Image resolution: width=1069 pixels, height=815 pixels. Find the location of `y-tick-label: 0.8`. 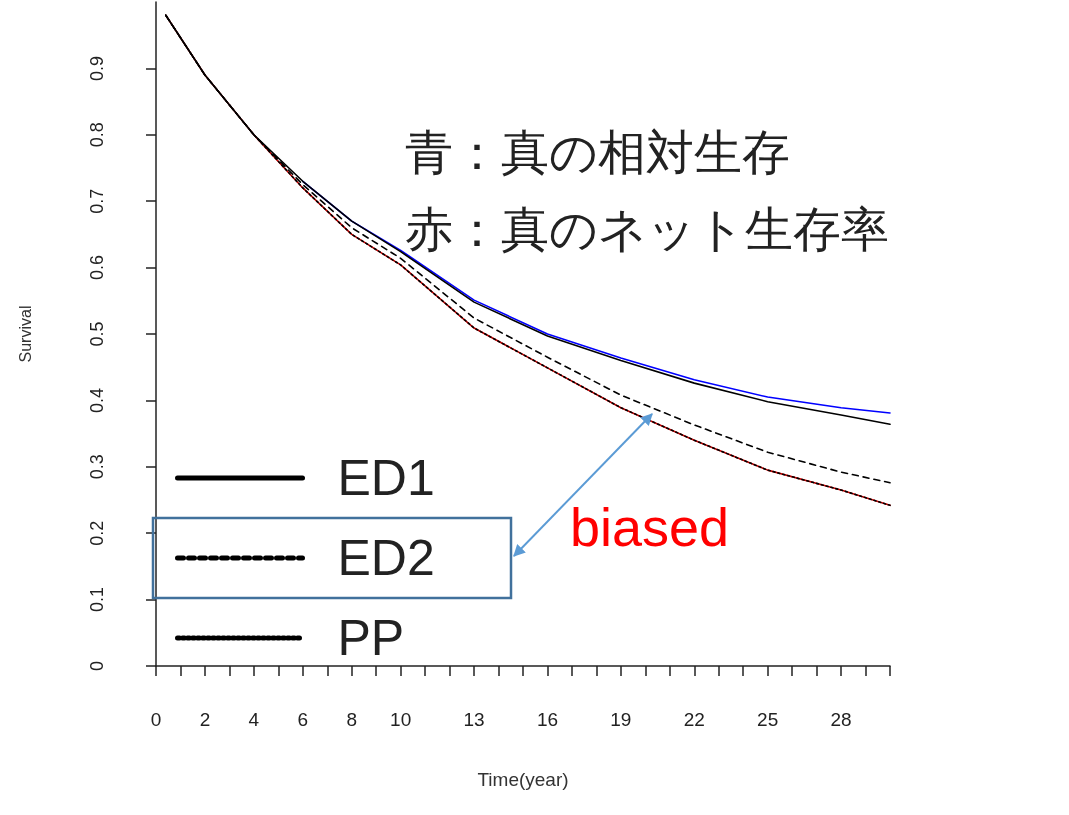

y-tick-label: 0.8 is located at coordinates (97, 135).